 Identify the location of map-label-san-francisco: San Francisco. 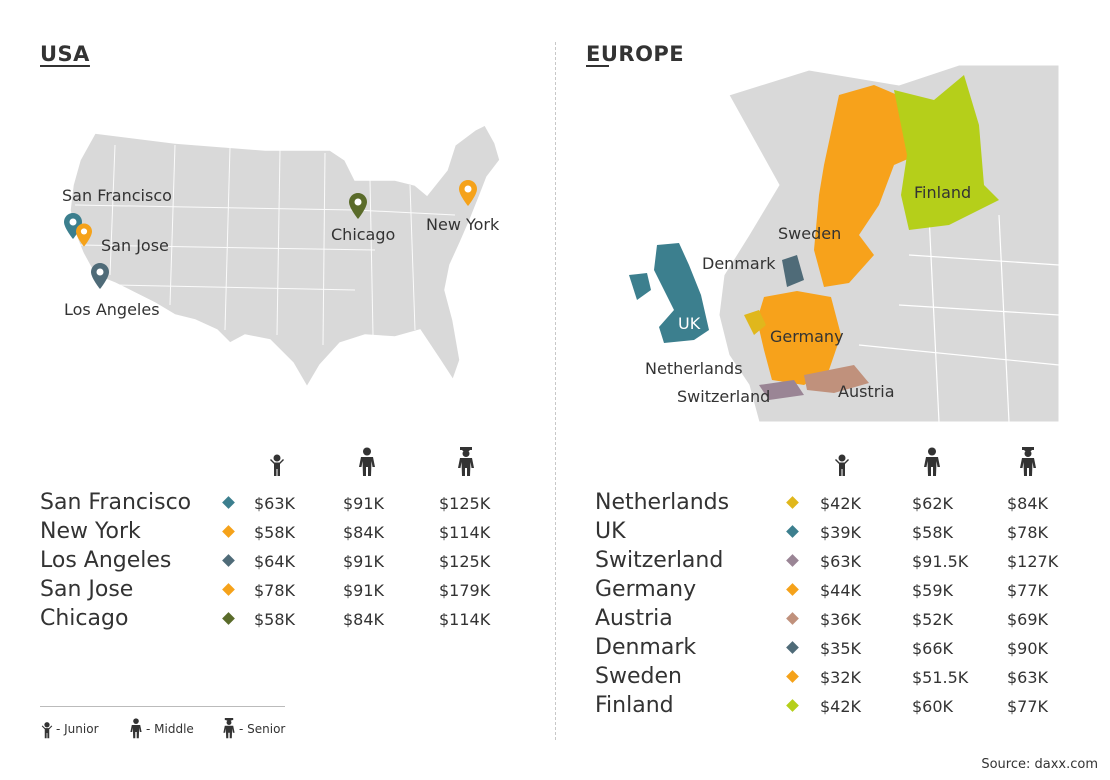
(117, 195).